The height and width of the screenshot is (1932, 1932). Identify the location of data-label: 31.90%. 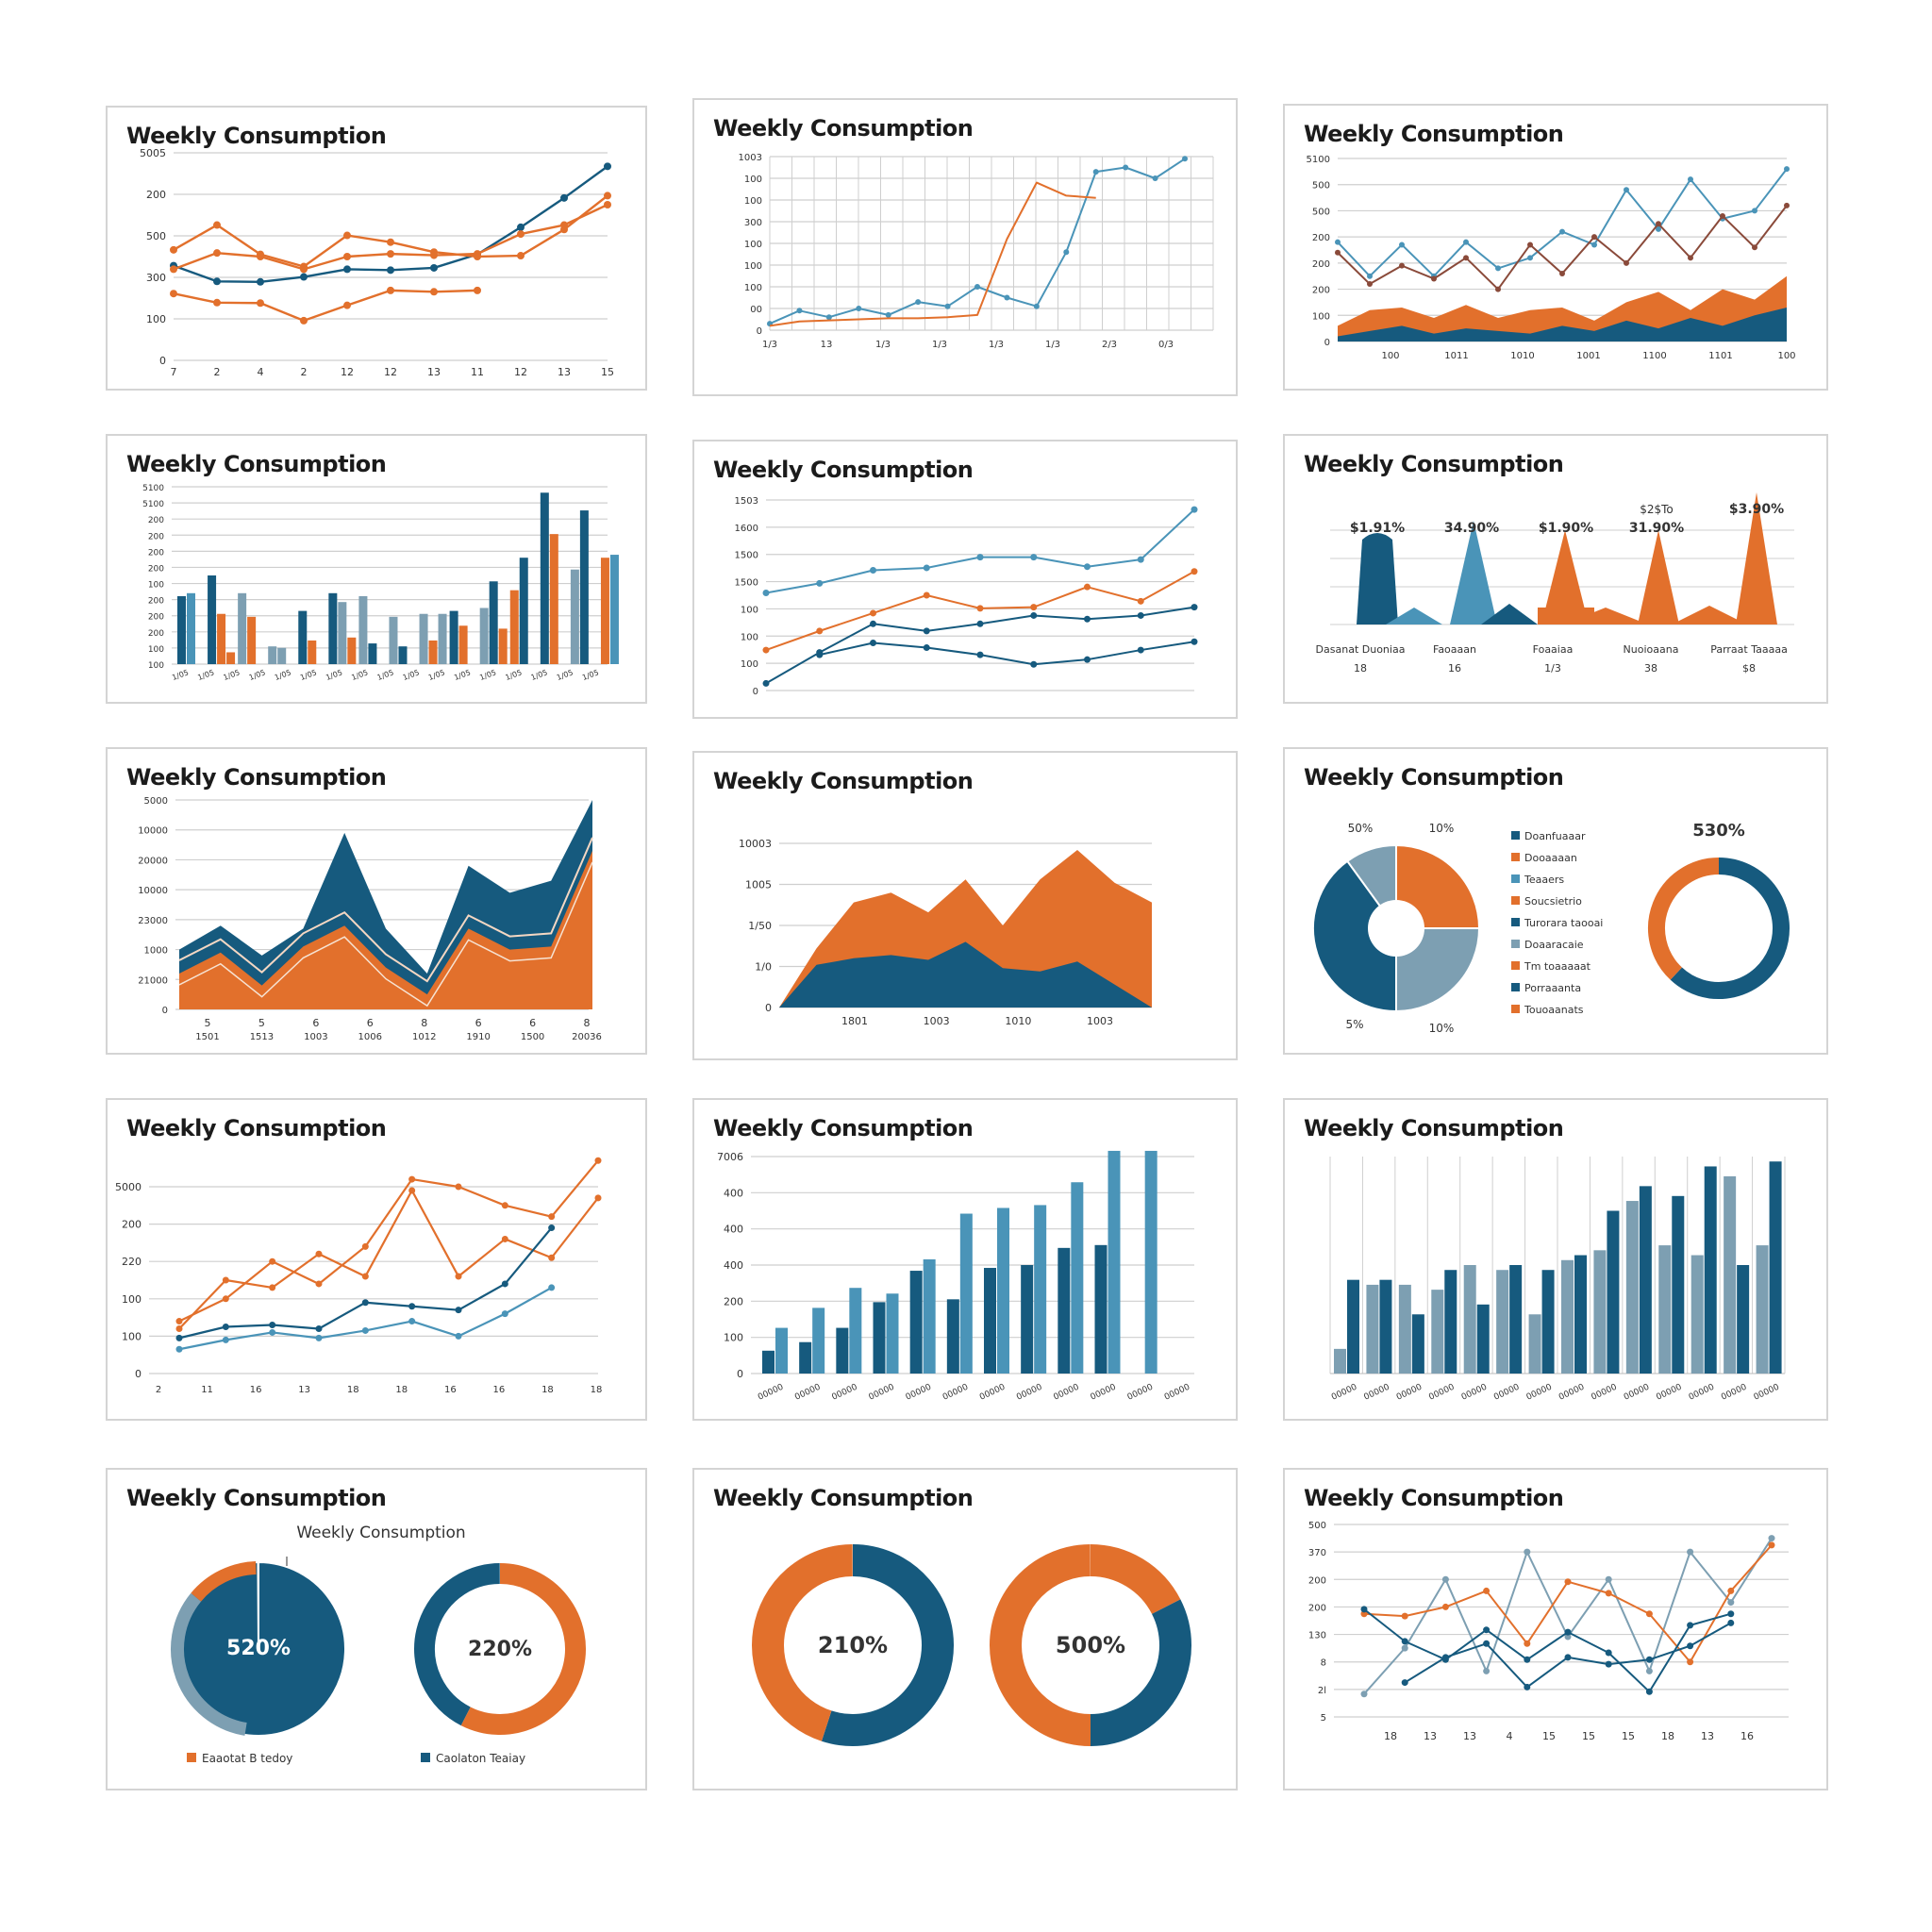
(1657, 528).